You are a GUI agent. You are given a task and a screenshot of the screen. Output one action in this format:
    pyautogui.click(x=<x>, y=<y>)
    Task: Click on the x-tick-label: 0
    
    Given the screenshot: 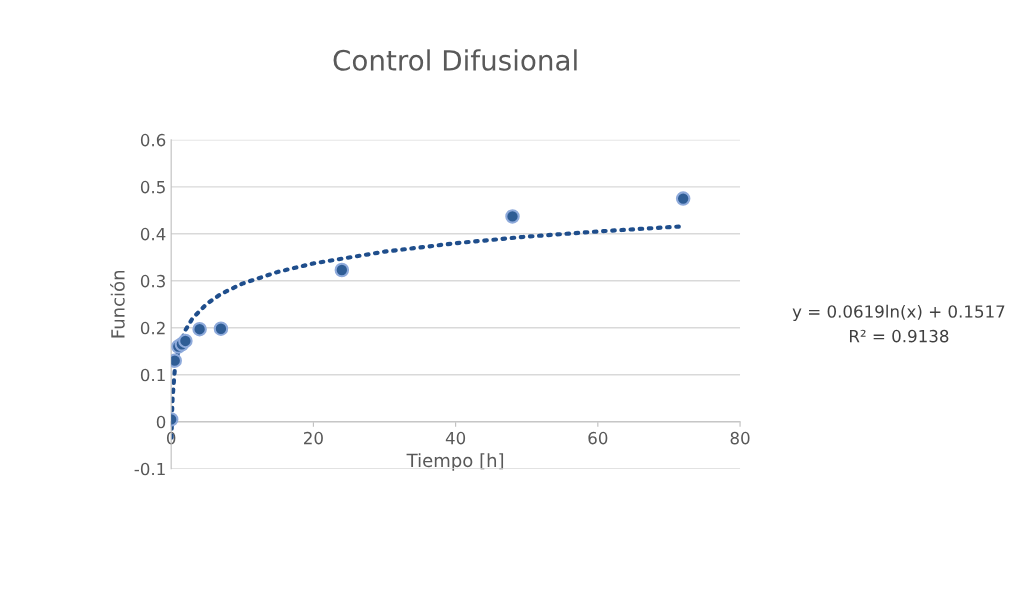 What is the action you would take?
    pyautogui.click(x=171, y=438)
    